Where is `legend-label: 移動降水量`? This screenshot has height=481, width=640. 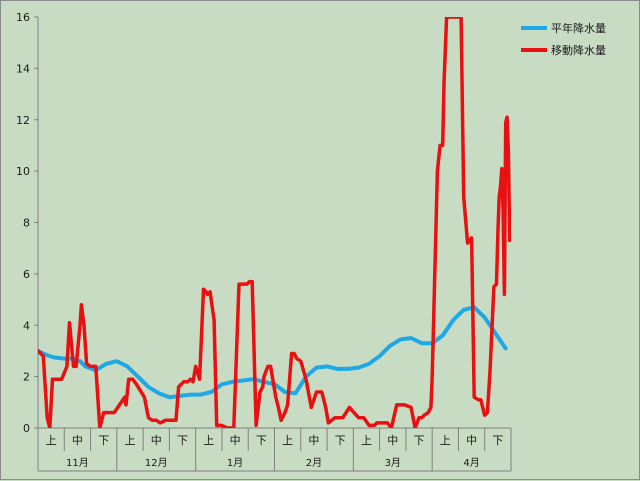 legend-label: 移動降水量 is located at coordinates (578, 50).